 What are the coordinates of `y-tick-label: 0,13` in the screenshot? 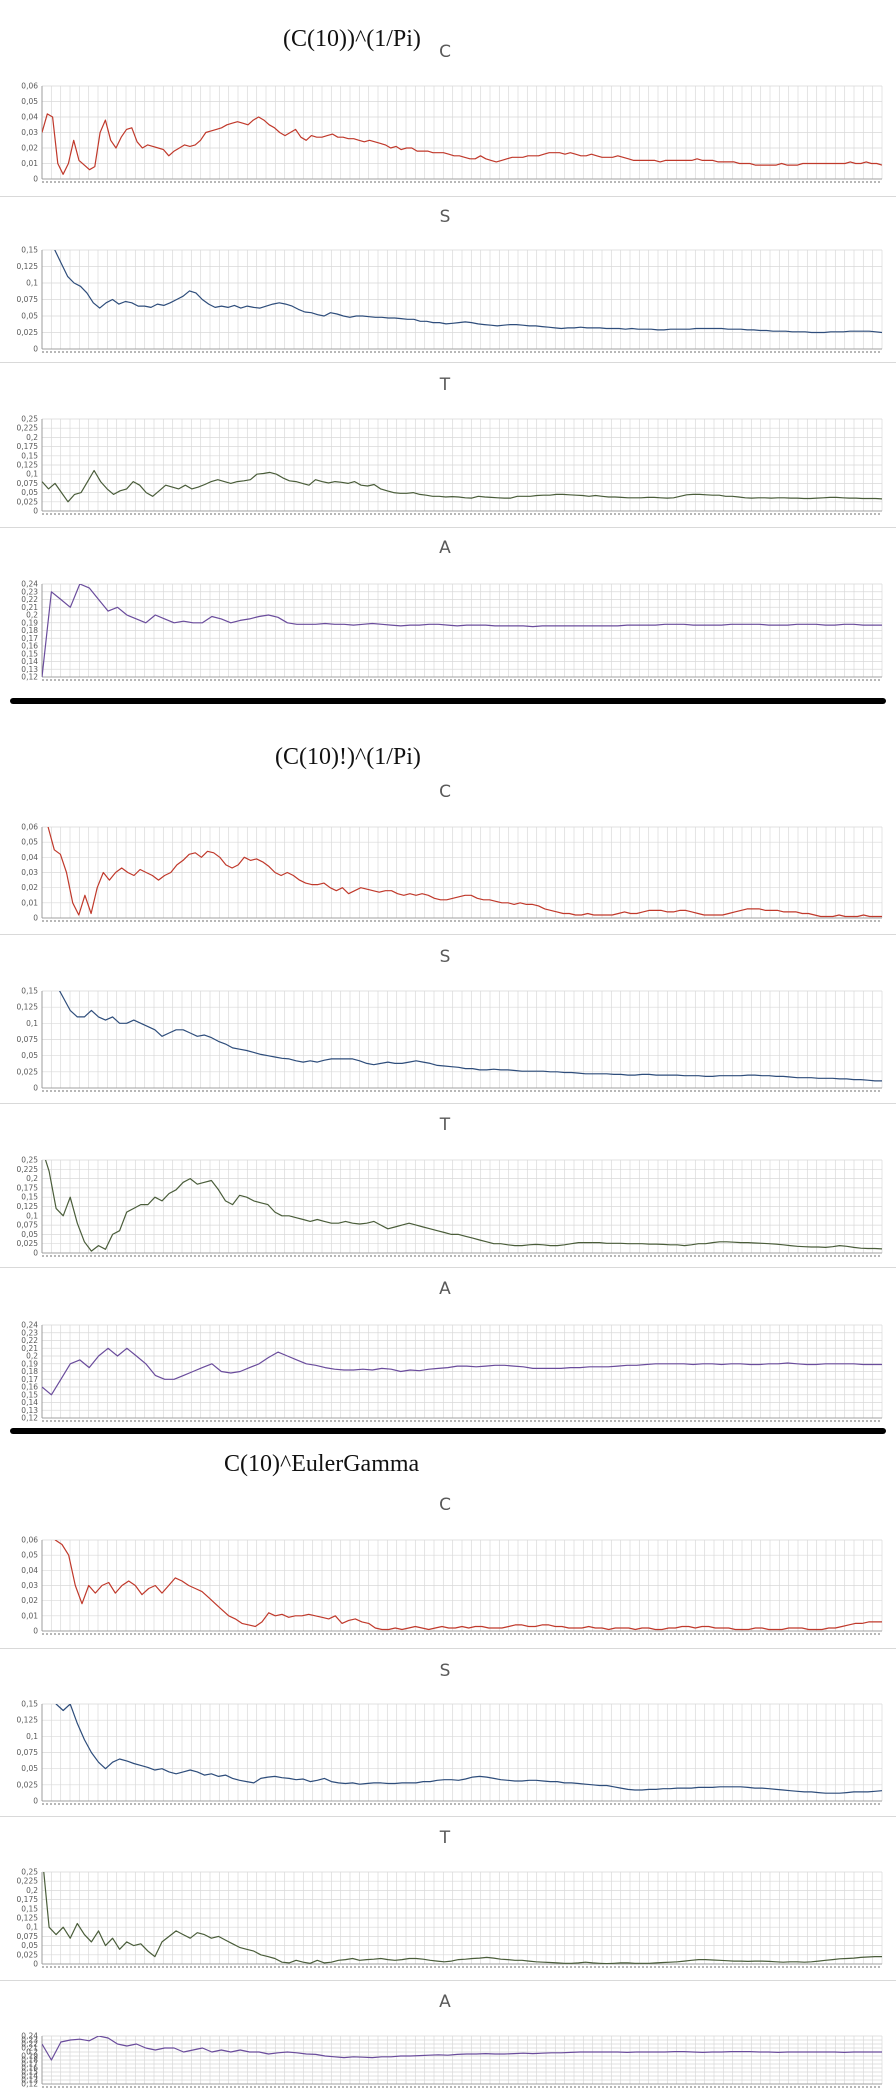 It's located at (29, 1410).